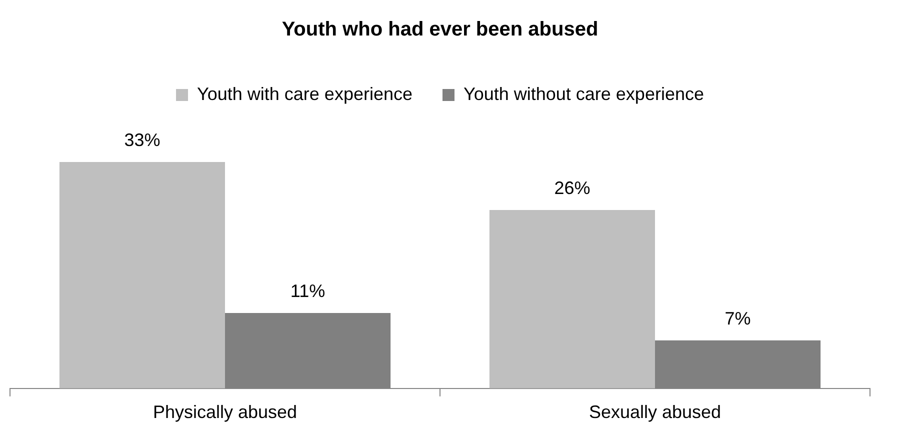  I want to click on data-label: 7%, so click(737, 318).